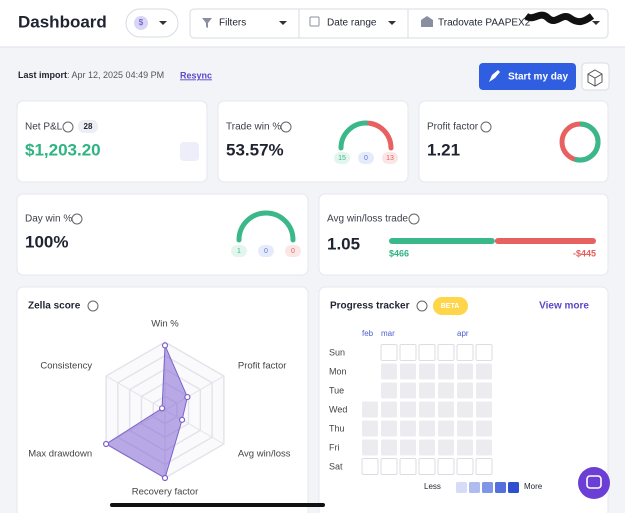 Image resolution: width=625 pixels, height=513 pixels. I want to click on trade-win-value: 53.57%, so click(255, 149).